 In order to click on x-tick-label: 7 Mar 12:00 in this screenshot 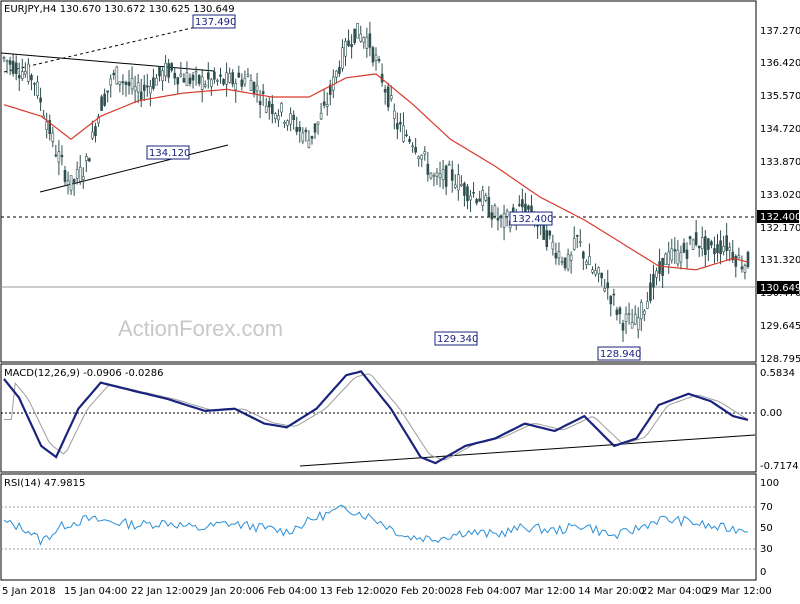, I will do `click(545, 591)`.